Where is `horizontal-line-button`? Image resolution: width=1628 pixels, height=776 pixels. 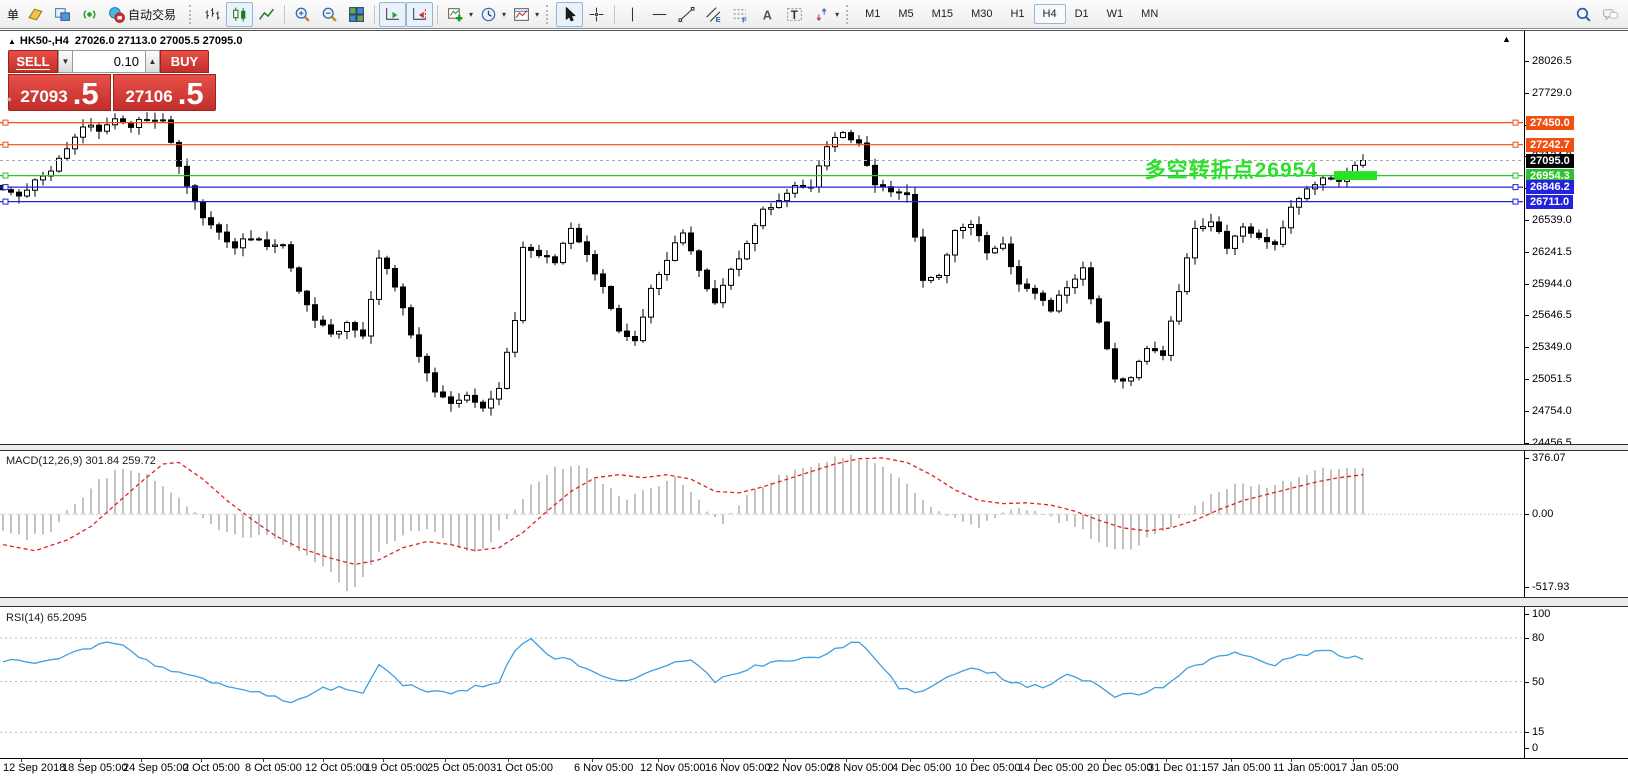 horizontal-line-button is located at coordinates (659, 14).